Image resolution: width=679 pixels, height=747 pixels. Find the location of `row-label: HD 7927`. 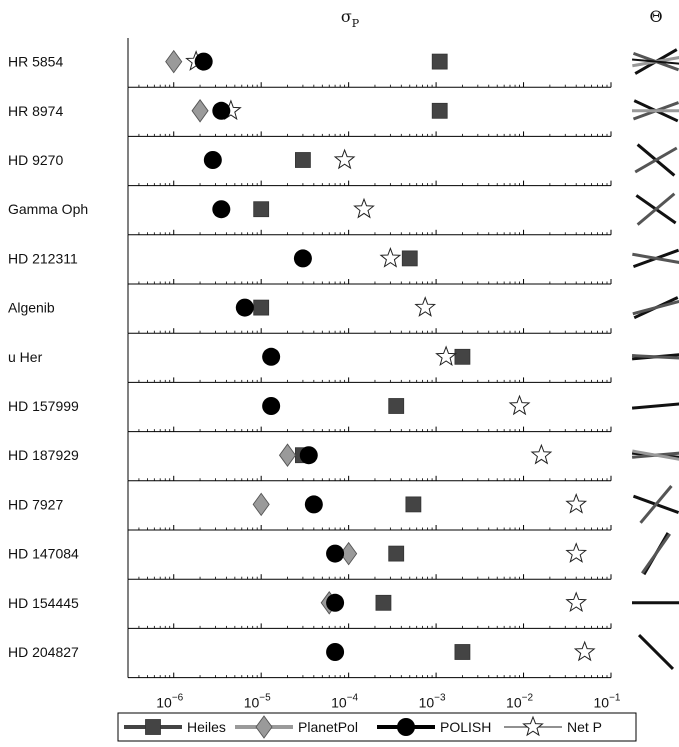

row-label: HD 7927 is located at coordinates (35, 504).